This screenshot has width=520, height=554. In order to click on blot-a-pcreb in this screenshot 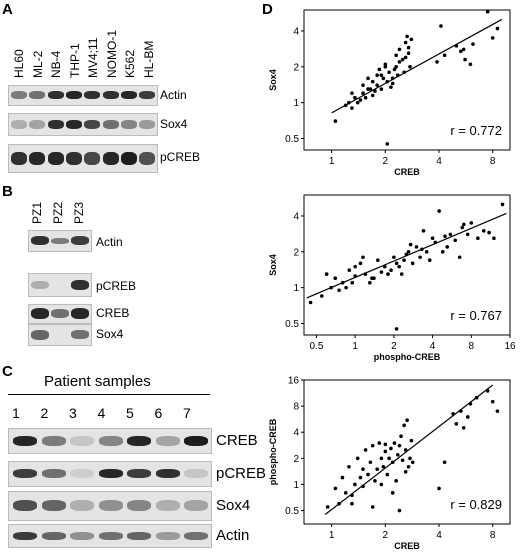, I will do `click(83, 158)`.